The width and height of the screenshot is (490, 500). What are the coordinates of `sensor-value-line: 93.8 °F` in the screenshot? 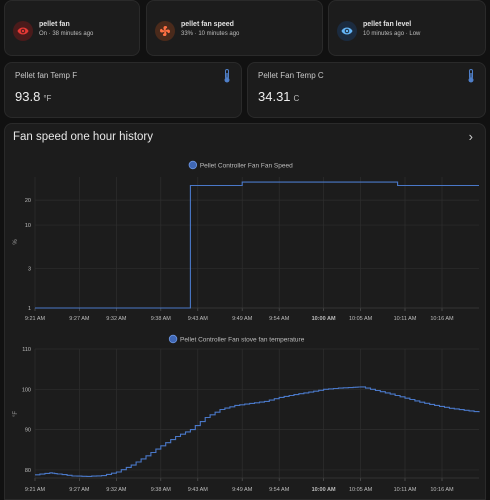 It's located at (33, 96).